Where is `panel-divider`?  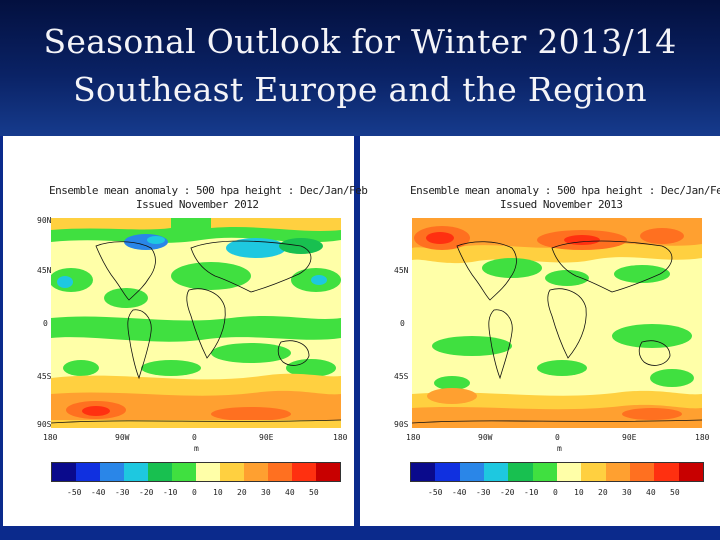 panel-divider is located at coordinates (357, 338).